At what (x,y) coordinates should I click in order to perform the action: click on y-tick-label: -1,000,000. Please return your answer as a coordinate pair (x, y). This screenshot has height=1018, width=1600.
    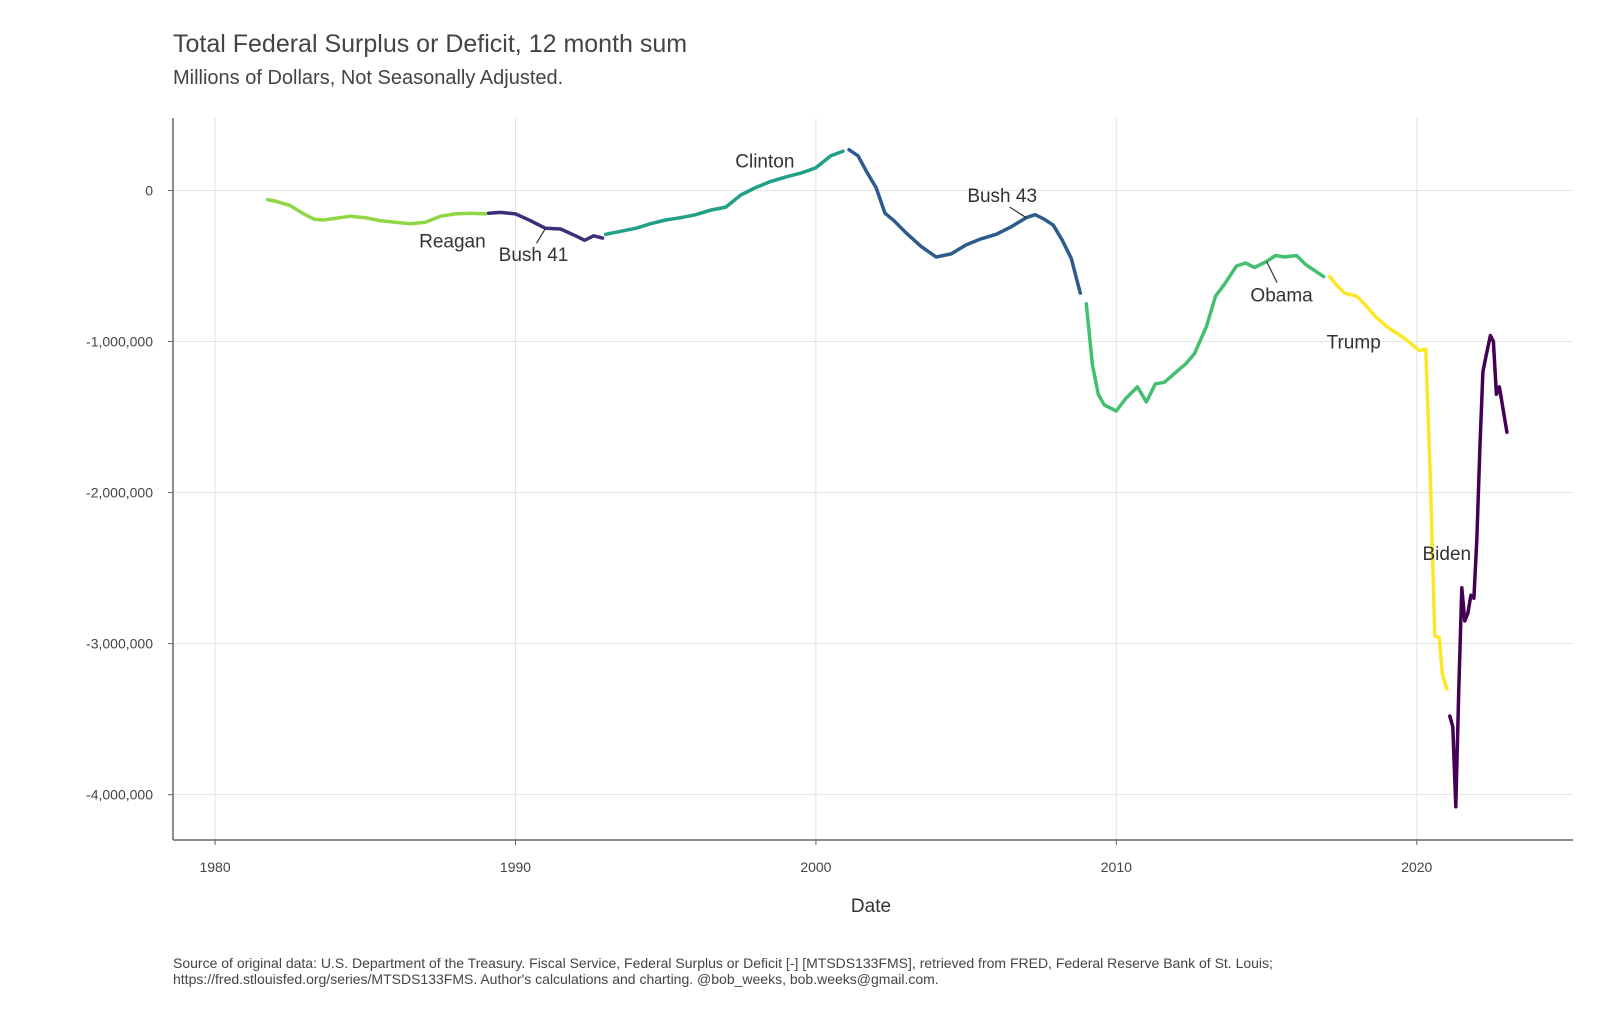
    Looking at the image, I should click on (119, 342).